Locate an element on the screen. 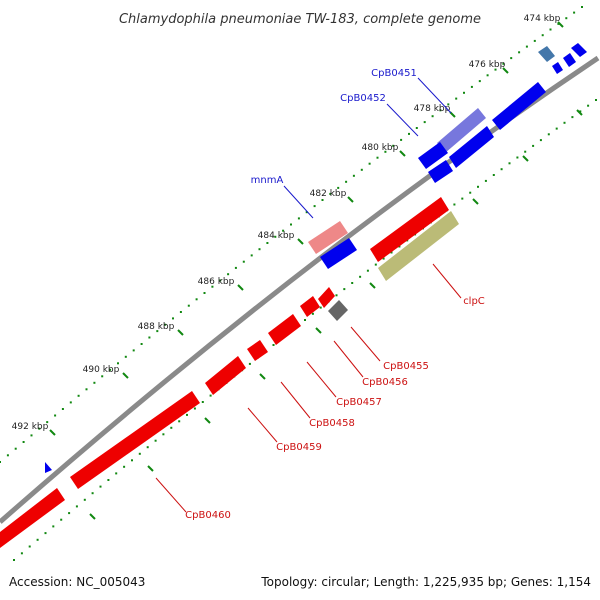 The image size is (600, 600). gene-feature-mnmA is located at coordinates (328, 237).